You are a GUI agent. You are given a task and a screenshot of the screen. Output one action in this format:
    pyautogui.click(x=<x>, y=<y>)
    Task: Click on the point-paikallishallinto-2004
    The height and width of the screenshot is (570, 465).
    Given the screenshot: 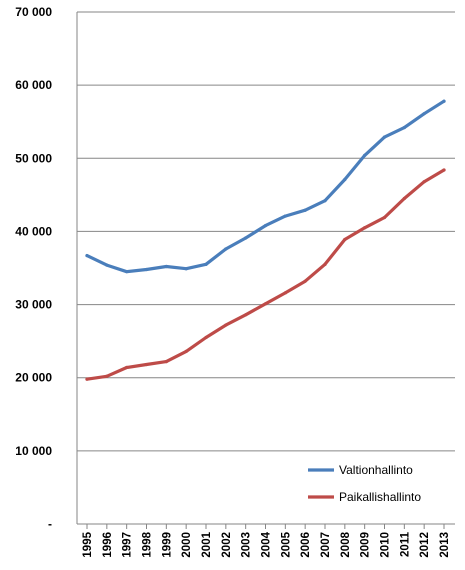 What is the action you would take?
    pyautogui.click(x=265, y=304)
    